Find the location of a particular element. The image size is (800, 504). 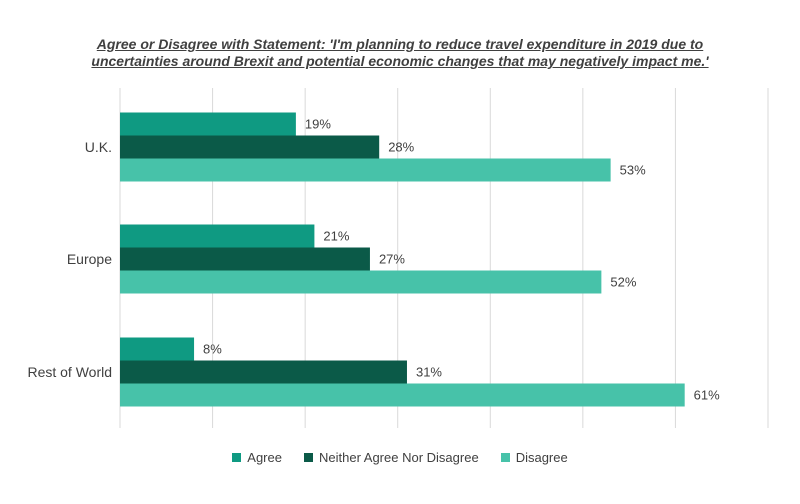

bar-rest-of-world-disagree is located at coordinates (402, 395).